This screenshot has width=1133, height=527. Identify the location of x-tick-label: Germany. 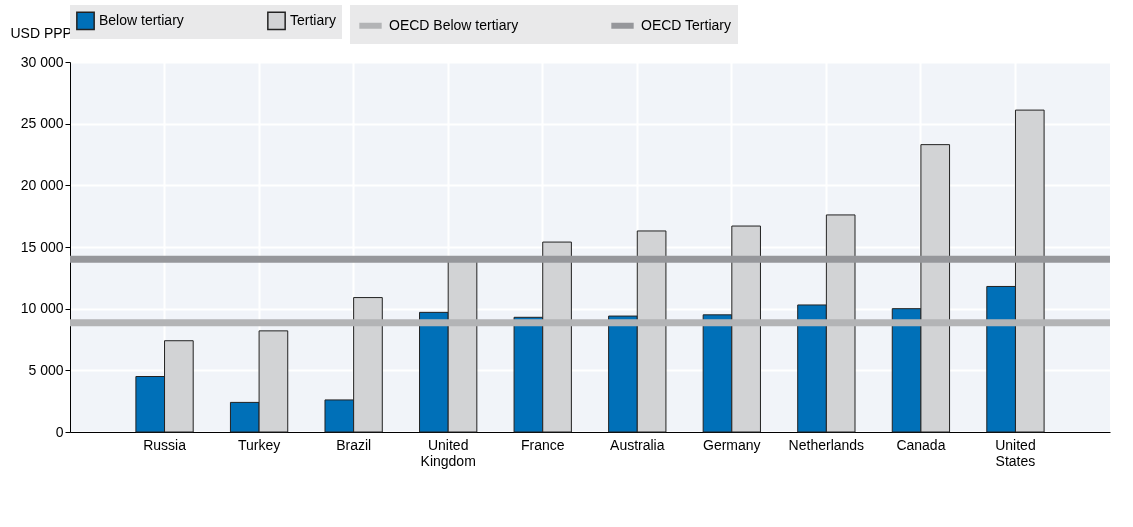
(732, 444).